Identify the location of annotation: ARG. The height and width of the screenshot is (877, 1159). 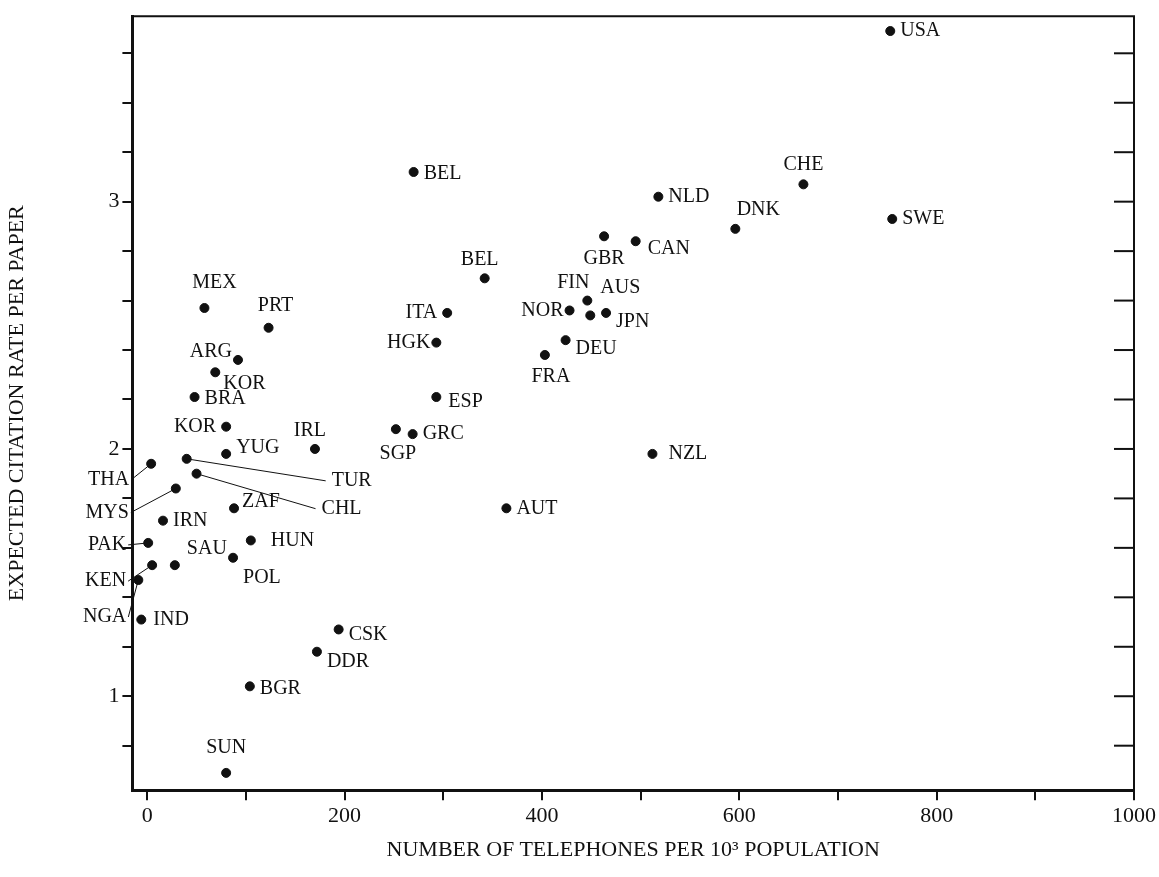
(210, 350).